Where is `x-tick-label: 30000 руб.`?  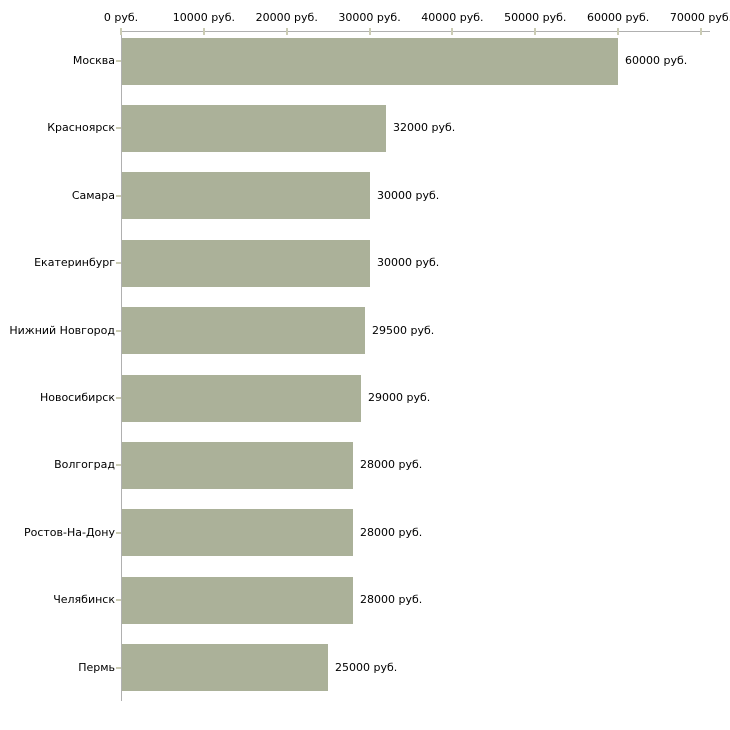 x-tick-label: 30000 руб. is located at coordinates (369, 17).